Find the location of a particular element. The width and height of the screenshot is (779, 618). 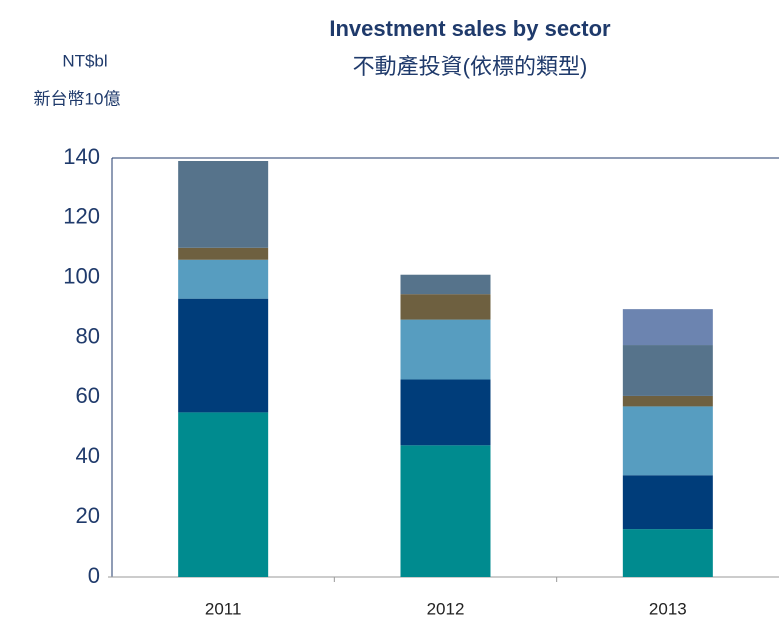

chart-title: Investment sales by sector is located at coordinates (470, 28).